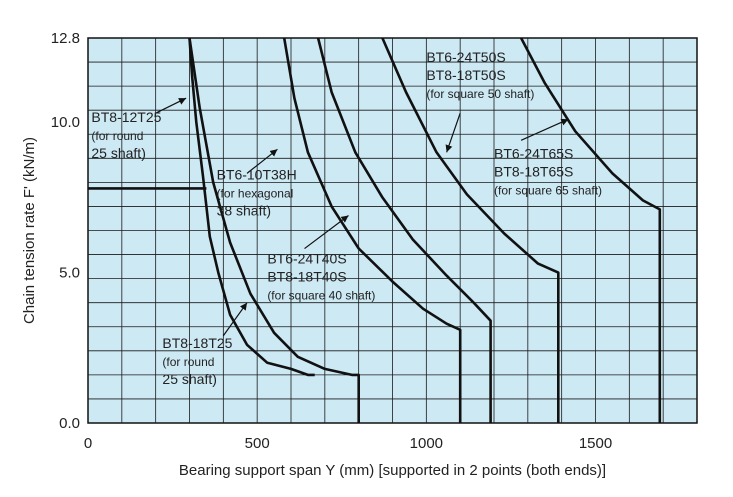 Image resolution: width=733 pixels, height=497 pixels. I want to click on annotation-label: BT6-24T65S, so click(533, 153).